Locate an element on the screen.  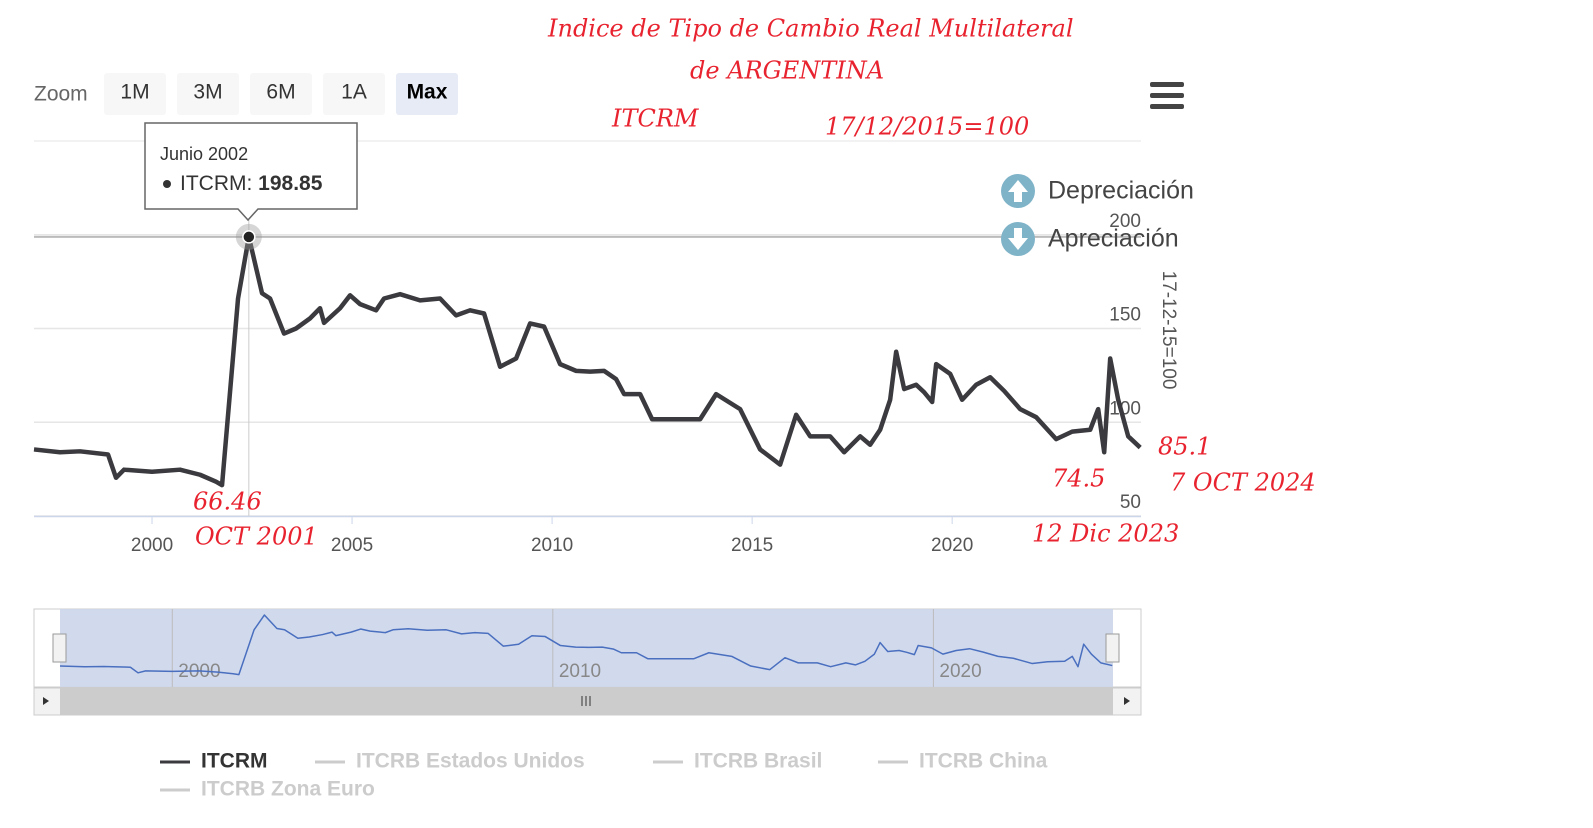
annotation: ITCRM is located at coordinates (655, 119).